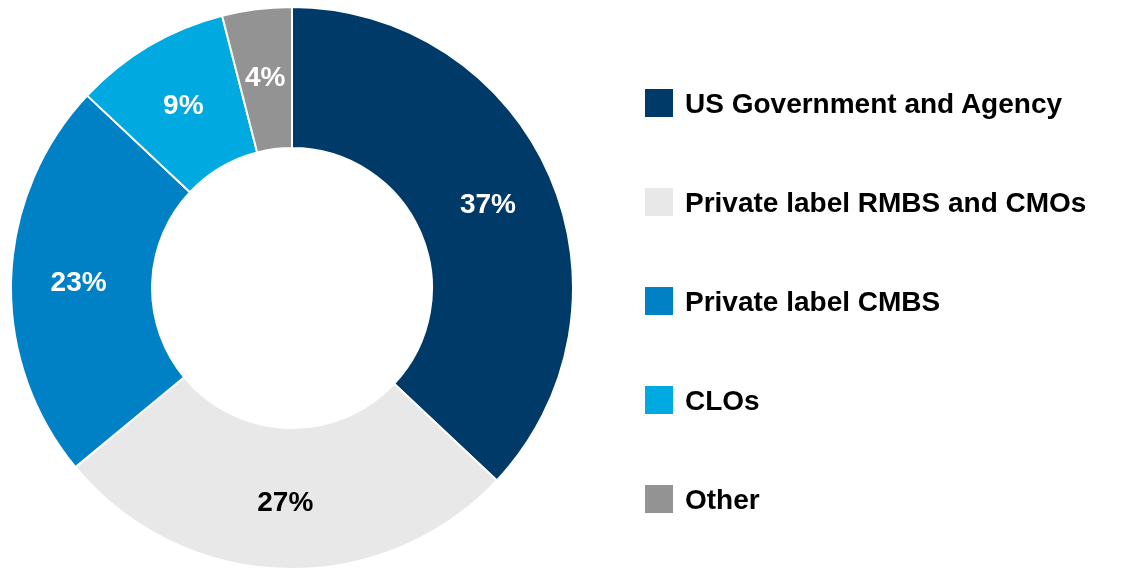  I want to click on legend-label: Private label CMBS, so click(813, 301).